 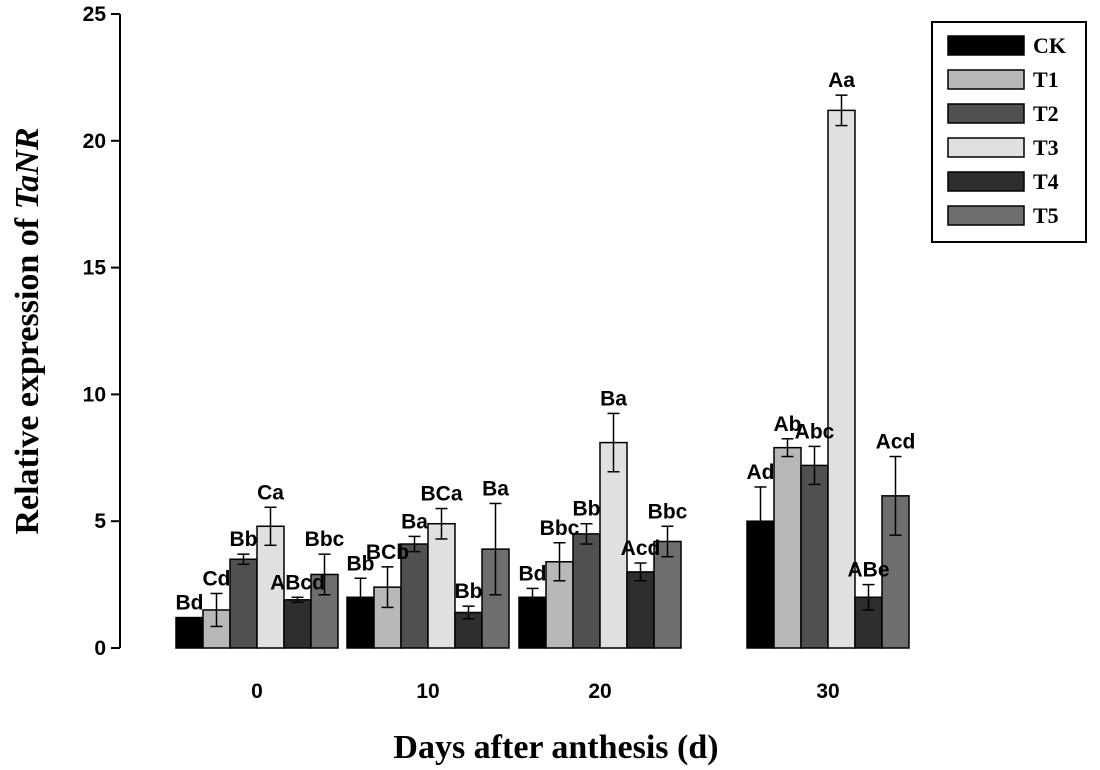 I want to click on x-tick-label: 20, so click(x=599, y=691).